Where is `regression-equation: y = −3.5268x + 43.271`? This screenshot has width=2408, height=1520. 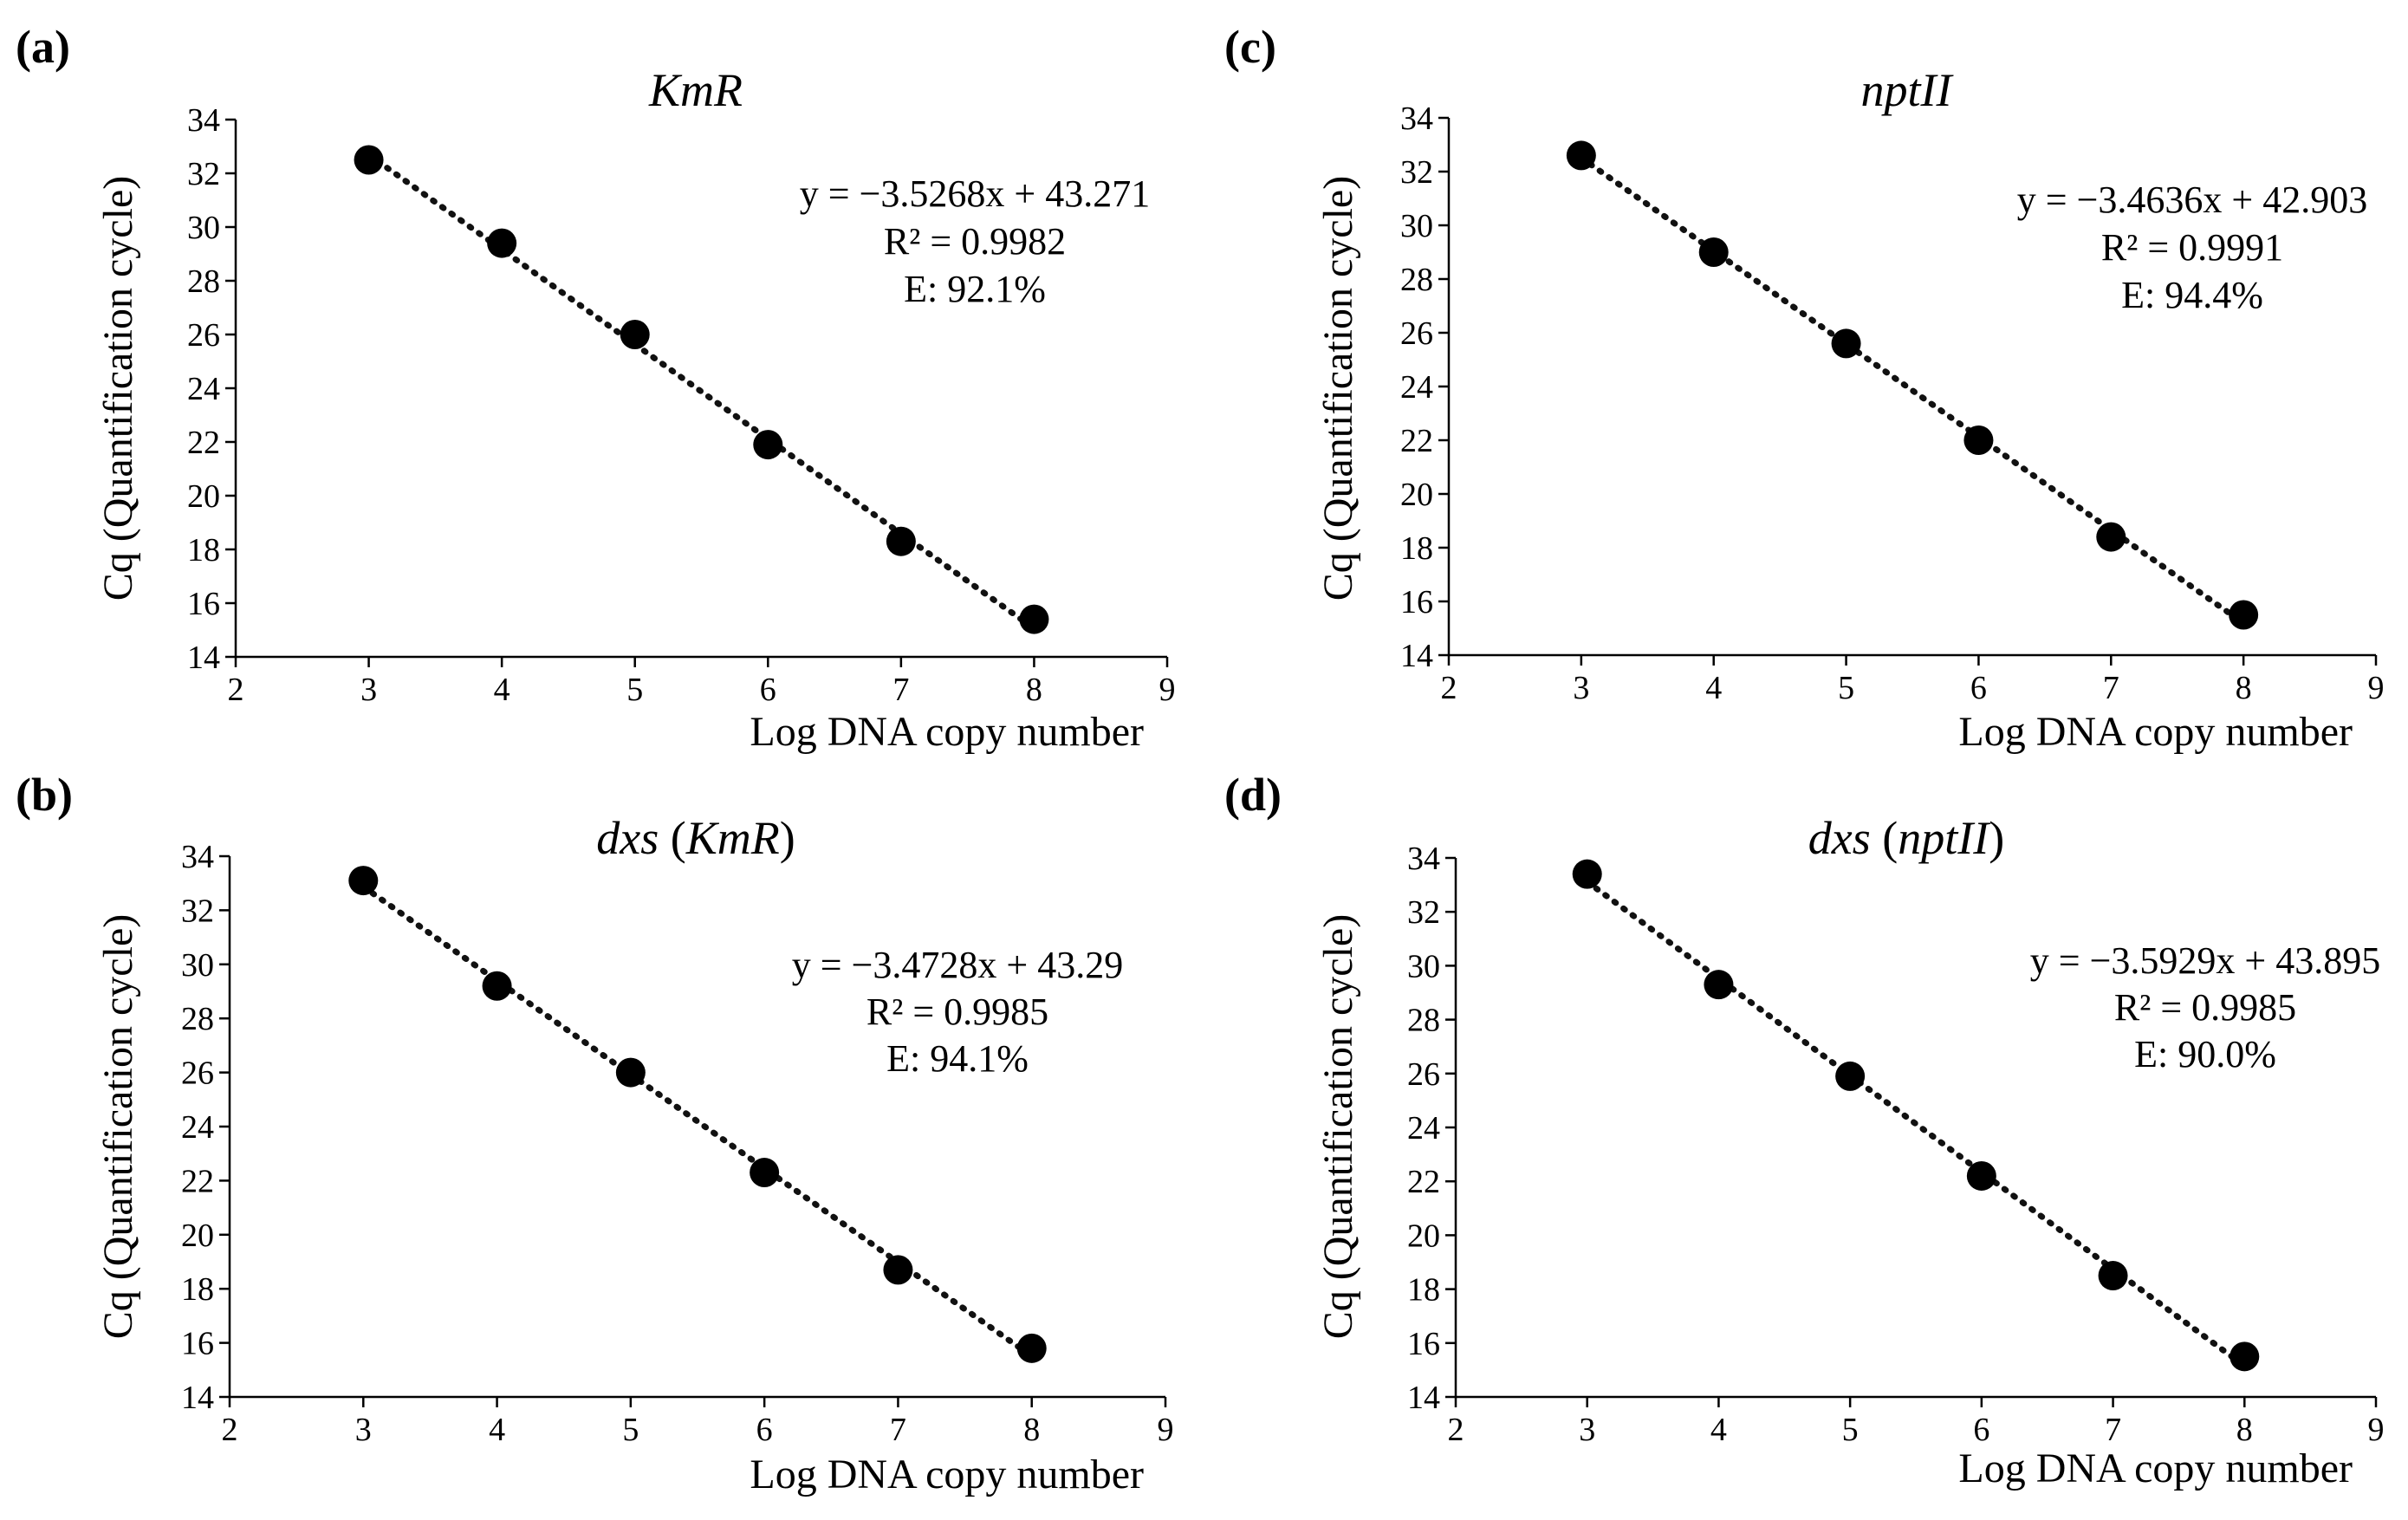
regression-equation: y = −3.5268x + 43.271 is located at coordinates (975, 194).